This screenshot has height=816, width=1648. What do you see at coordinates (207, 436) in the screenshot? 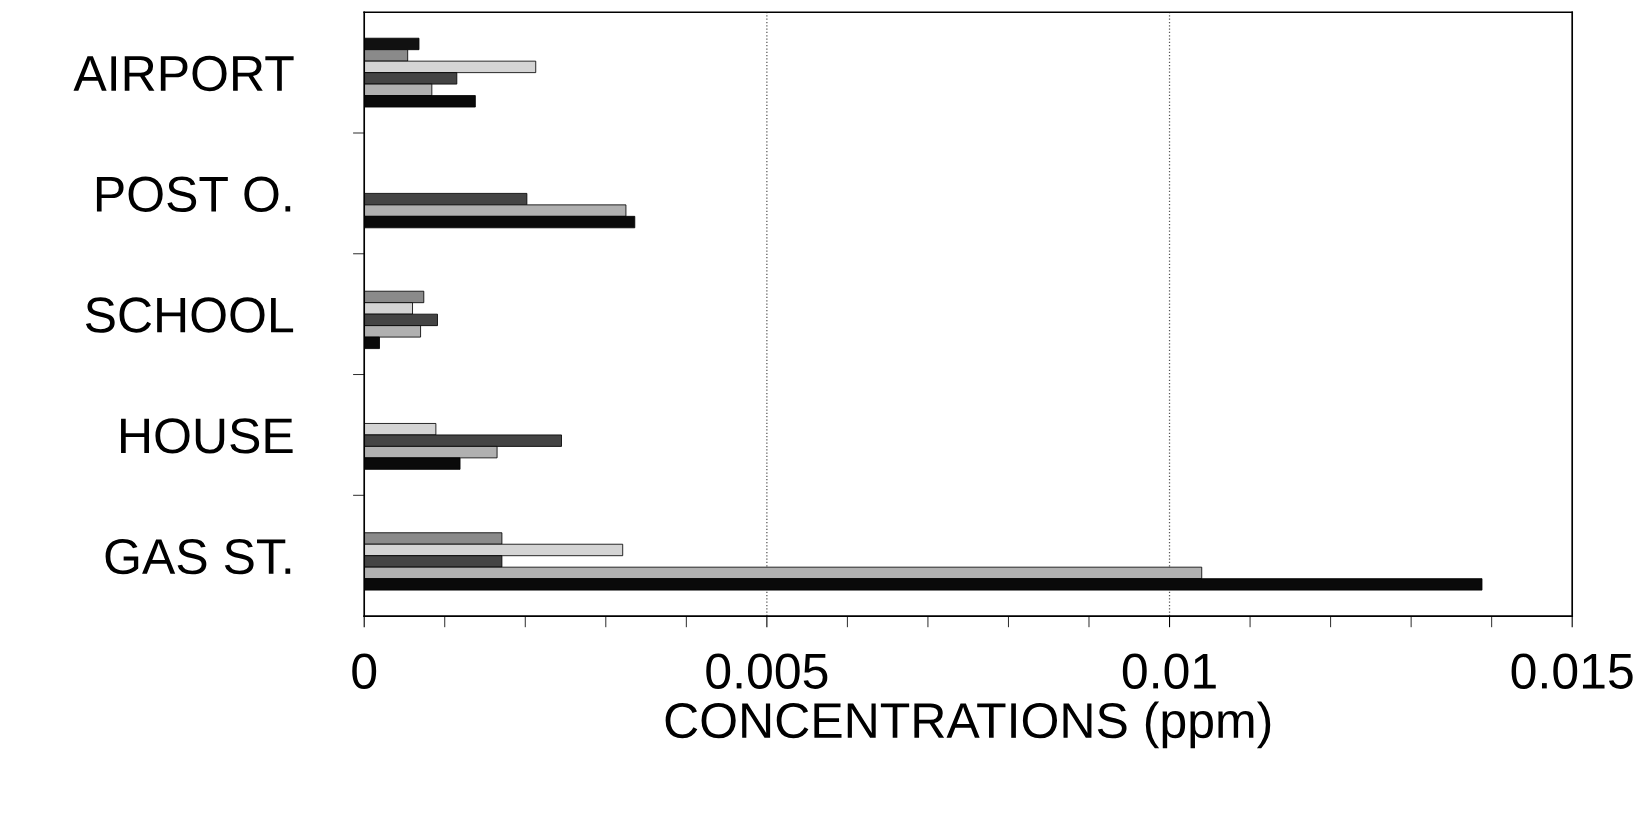
I see `y-tick-label: HOUSE` at bounding box center [207, 436].